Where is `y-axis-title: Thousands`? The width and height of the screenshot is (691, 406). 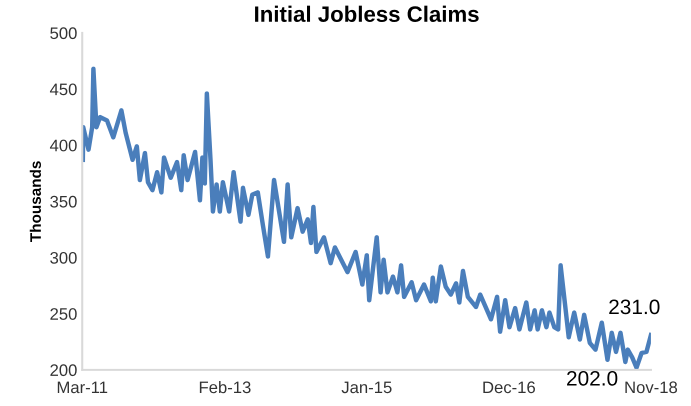
y-axis-title: Thousands is located at coordinates (35, 201).